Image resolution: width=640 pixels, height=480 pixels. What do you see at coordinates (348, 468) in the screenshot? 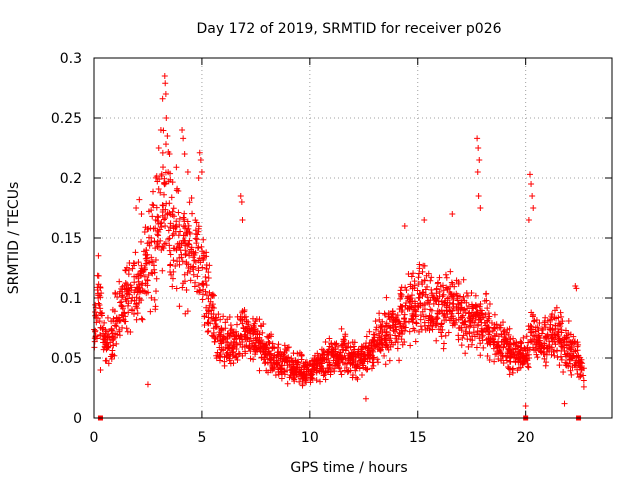
I see `x-axis-label: GPS time / hours` at bounding box center [348, 468].